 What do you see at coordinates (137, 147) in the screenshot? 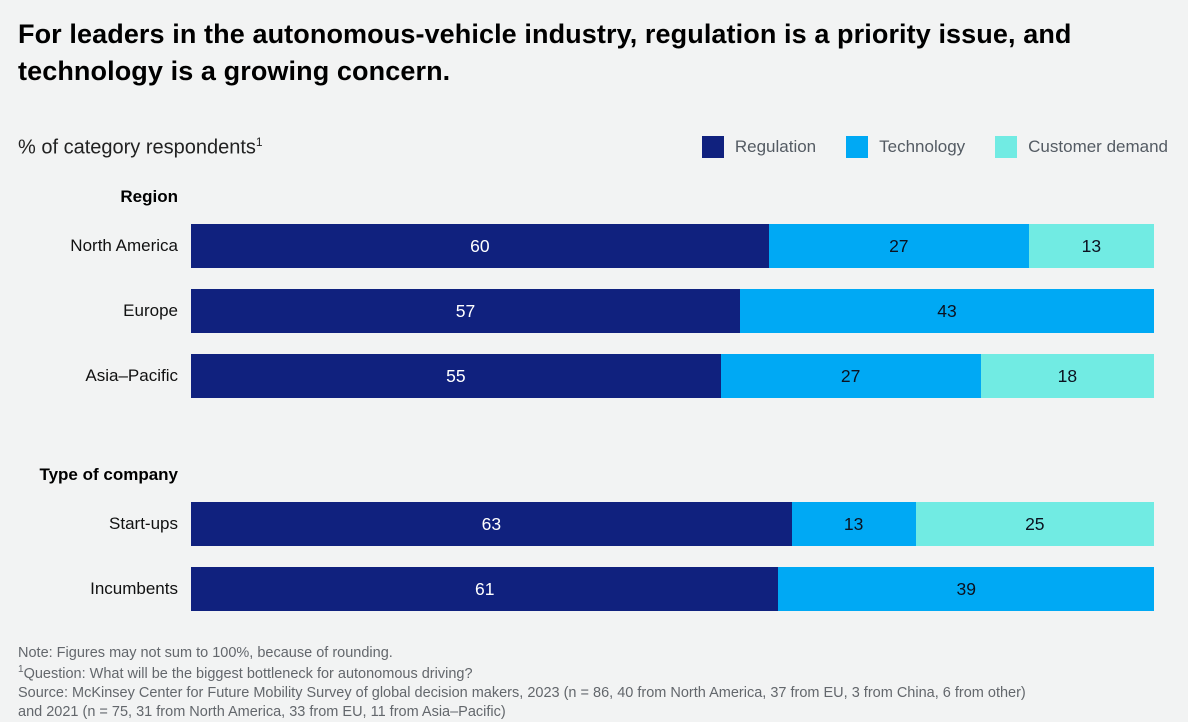
I see `axis-unit-text: % of category respondents` at bounding box center [137, 147].